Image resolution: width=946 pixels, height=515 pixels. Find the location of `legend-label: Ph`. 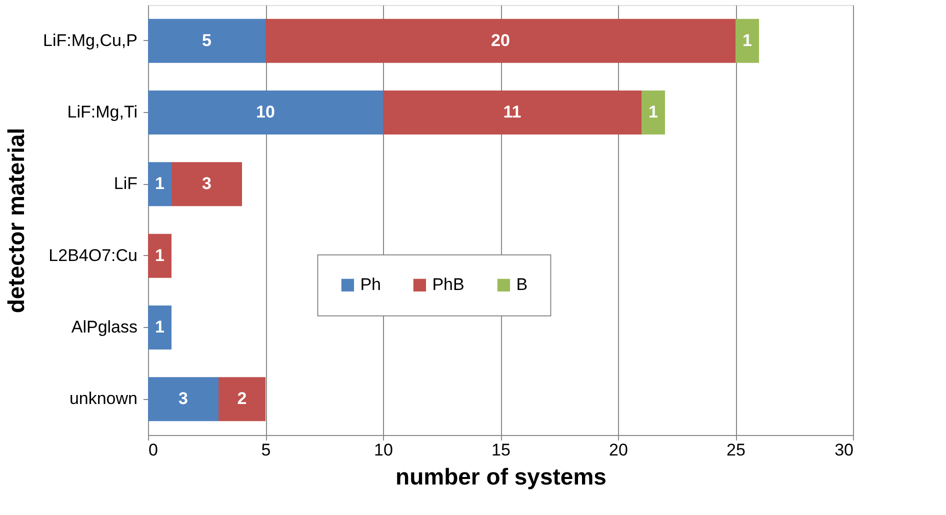

legend-label: Ph is located at coordinates (370, 284).